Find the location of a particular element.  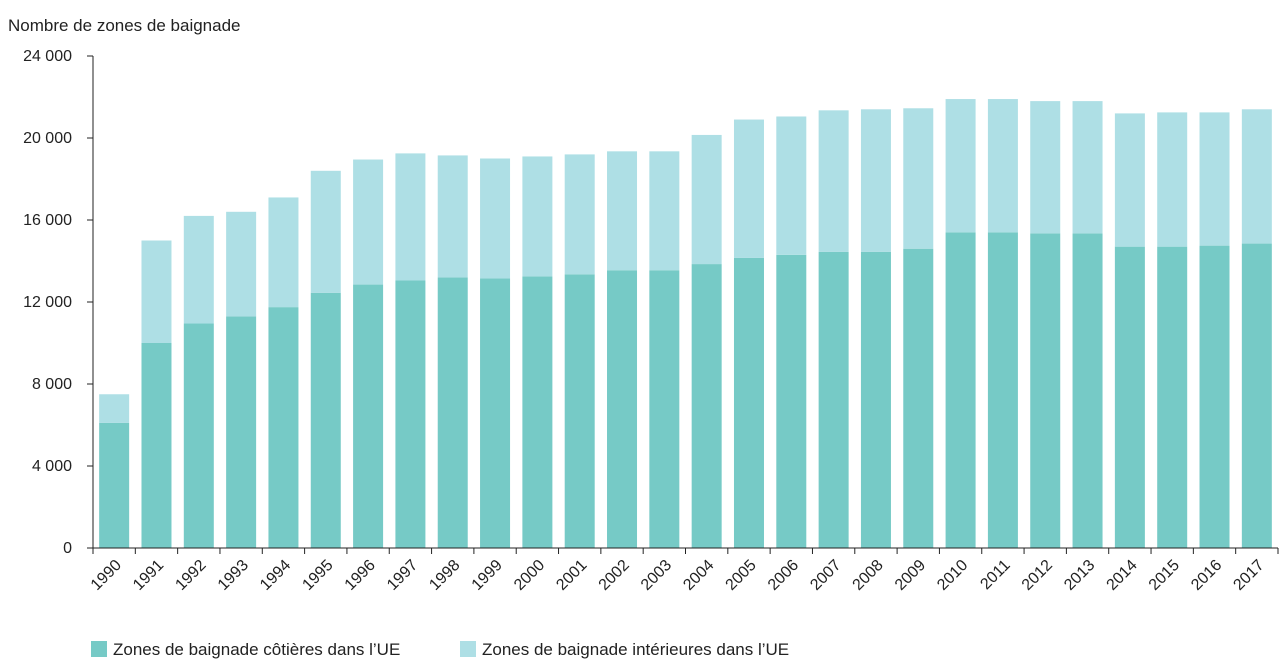

bar-coastal-2010 is located at coordinates (960, 390).